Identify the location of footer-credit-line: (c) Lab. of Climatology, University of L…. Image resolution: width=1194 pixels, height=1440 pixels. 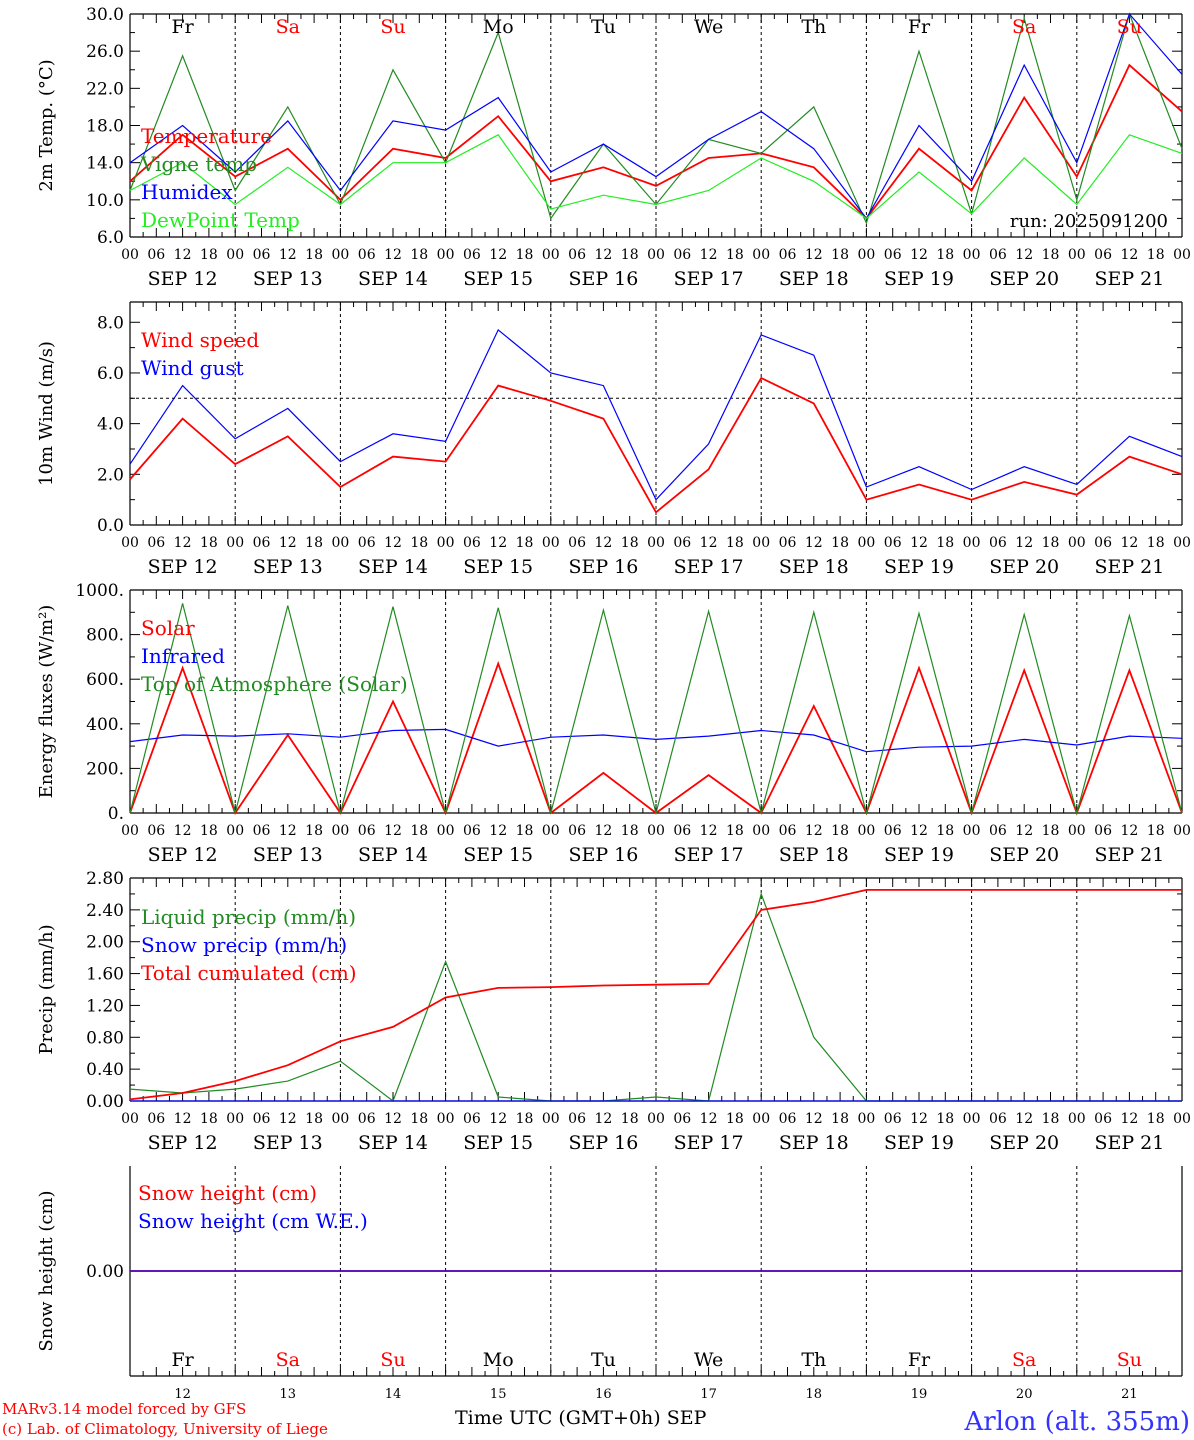
(165, 1429).